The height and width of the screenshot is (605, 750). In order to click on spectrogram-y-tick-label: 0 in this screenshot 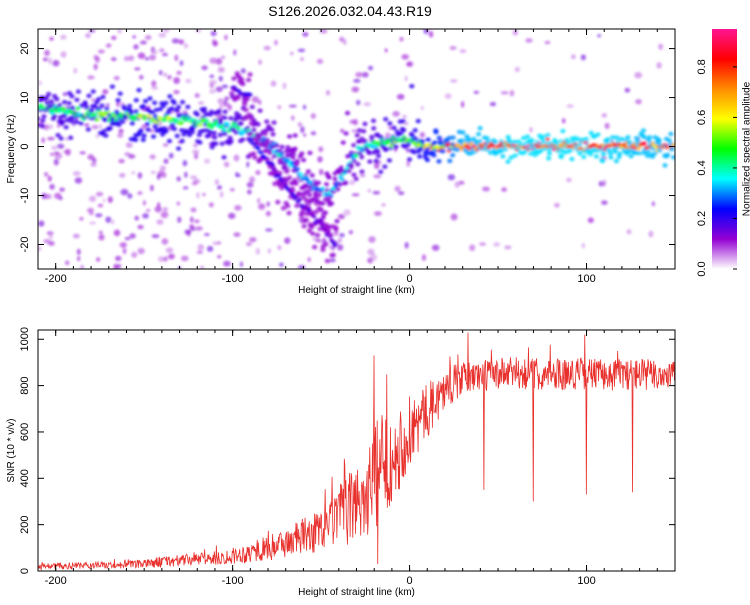, I will do `click(25, 146)`.